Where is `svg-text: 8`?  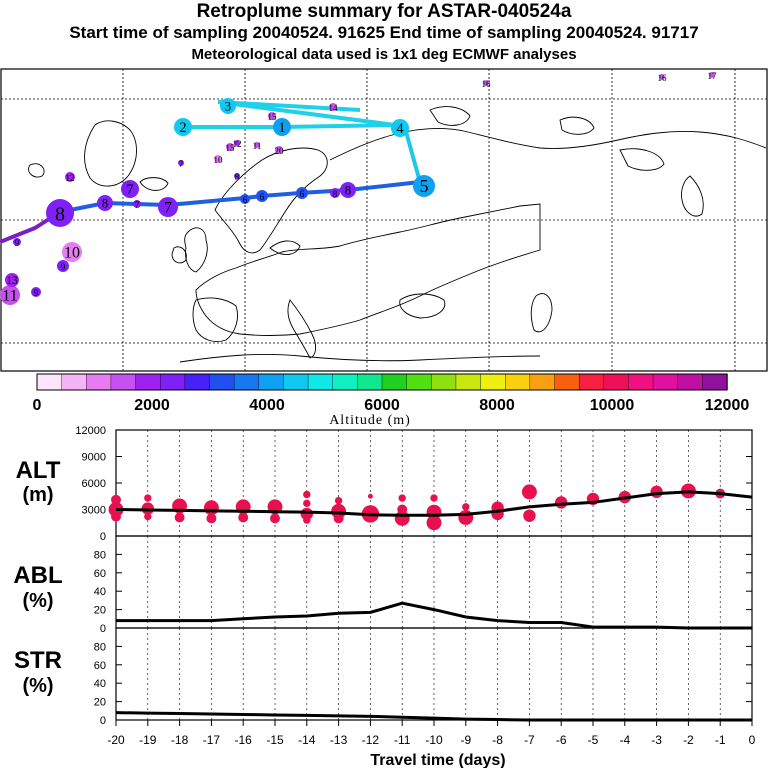 svg-text: 8 is located at coordinates (348, 190).